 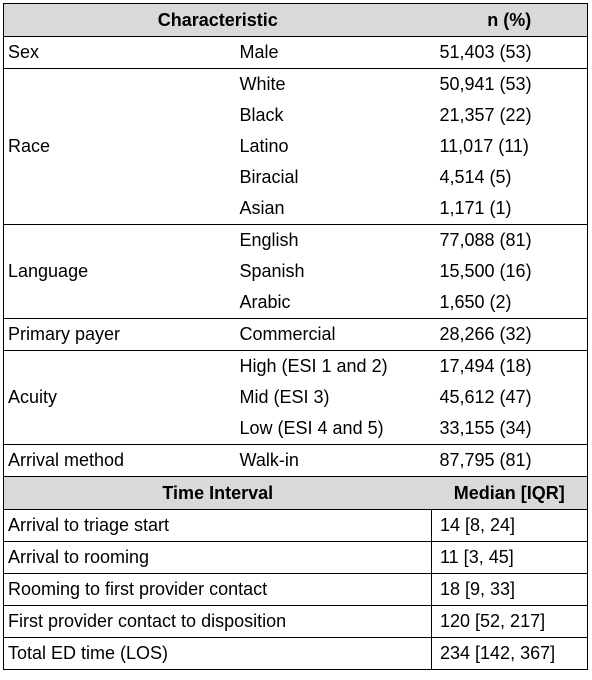 What do you see at coordinates (509, 493) in the screenshot?
I see `header-cell: Median [IQR]` at bounding box center [509, 493].